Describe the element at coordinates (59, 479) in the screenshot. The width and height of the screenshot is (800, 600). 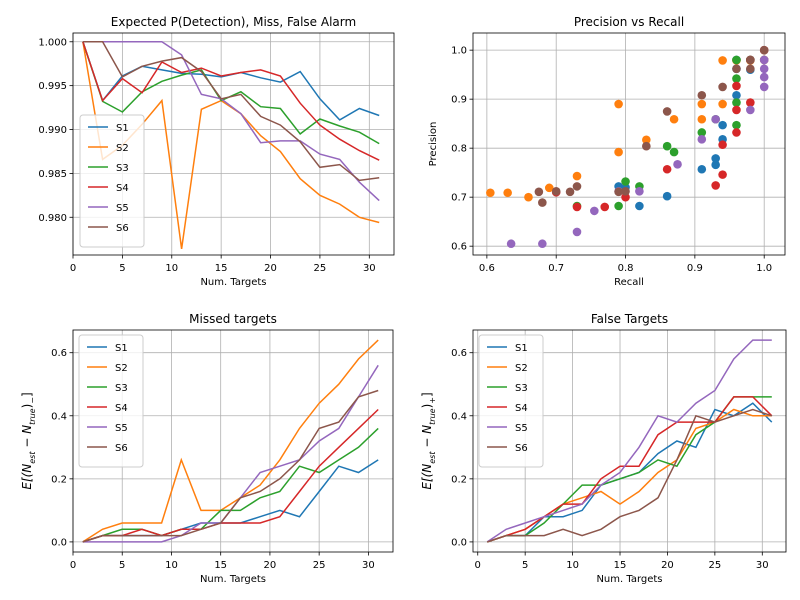
I see `y-tick-label: 0.2` at that location.